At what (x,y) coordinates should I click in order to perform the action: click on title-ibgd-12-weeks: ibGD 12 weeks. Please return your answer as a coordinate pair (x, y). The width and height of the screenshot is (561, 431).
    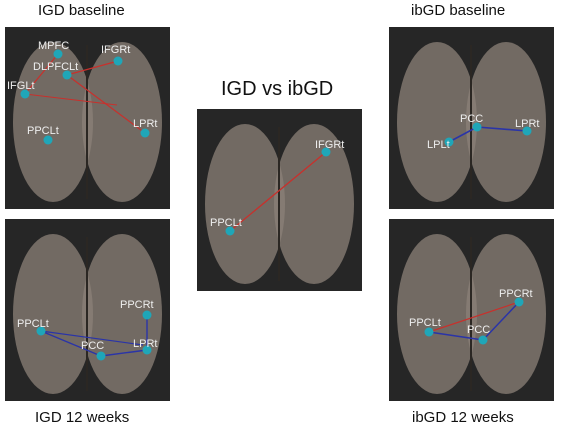
    Looking at the image, I should click on (463, 417).